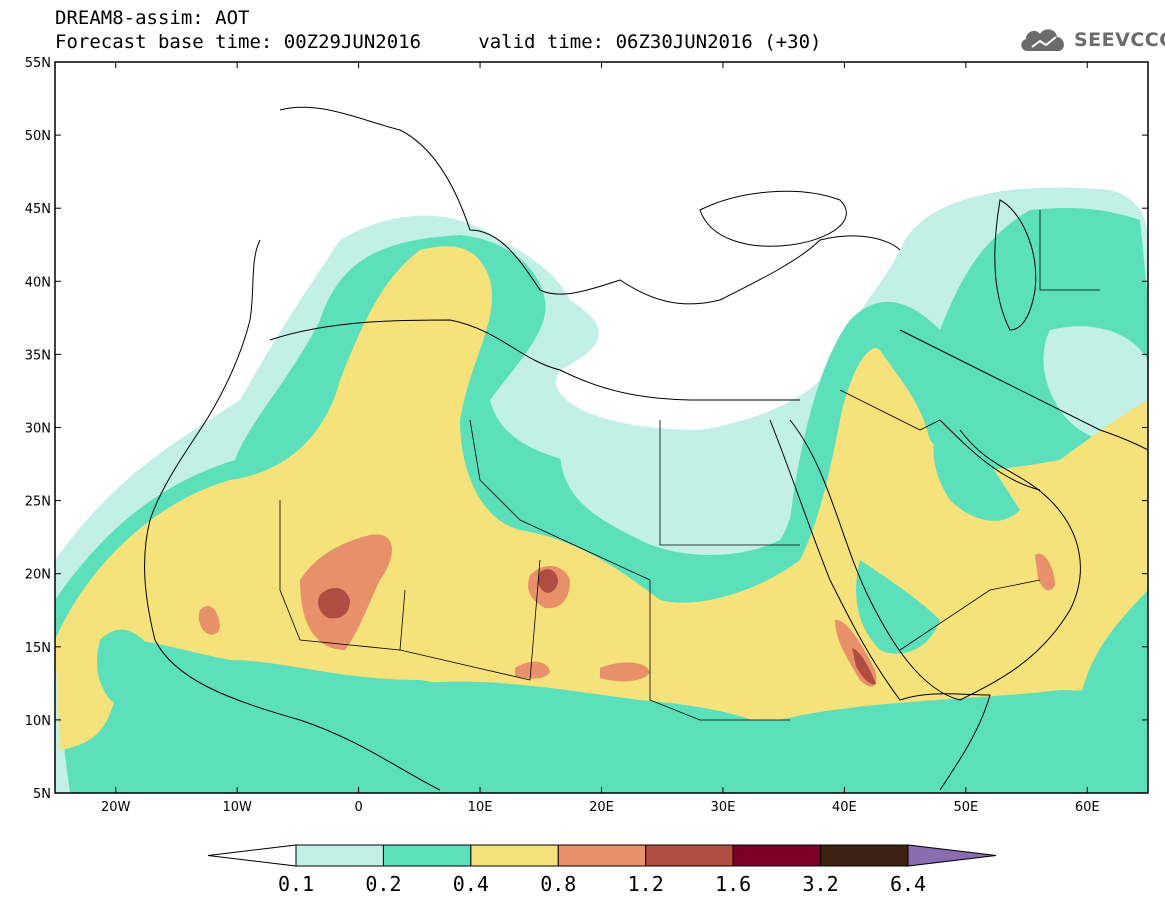 The image size is (1165, 905). Describe the element at coordinates (152, 18) in the screenshot. I see `map-title: DREAM8-assim: AOT` at that location.